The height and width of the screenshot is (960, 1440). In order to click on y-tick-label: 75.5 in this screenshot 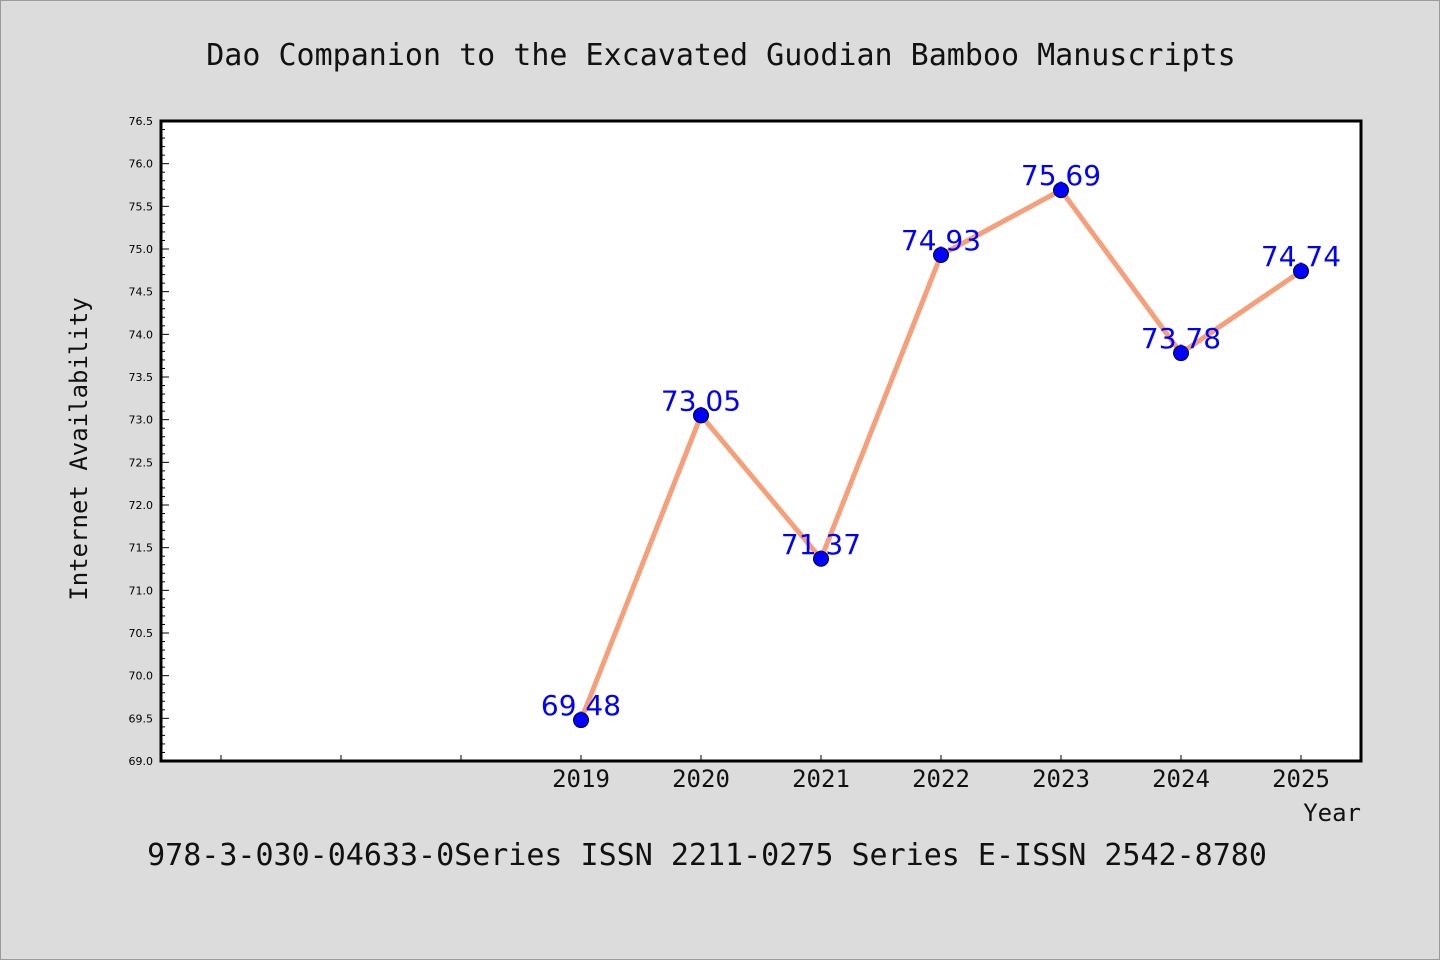, I will do `click(141, 206)`.